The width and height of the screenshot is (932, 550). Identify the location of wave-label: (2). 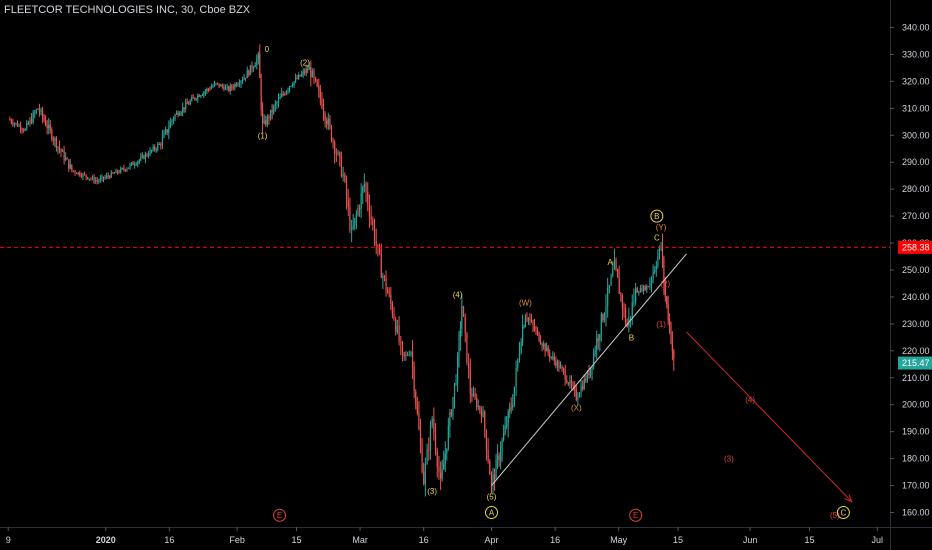
(665, 283).